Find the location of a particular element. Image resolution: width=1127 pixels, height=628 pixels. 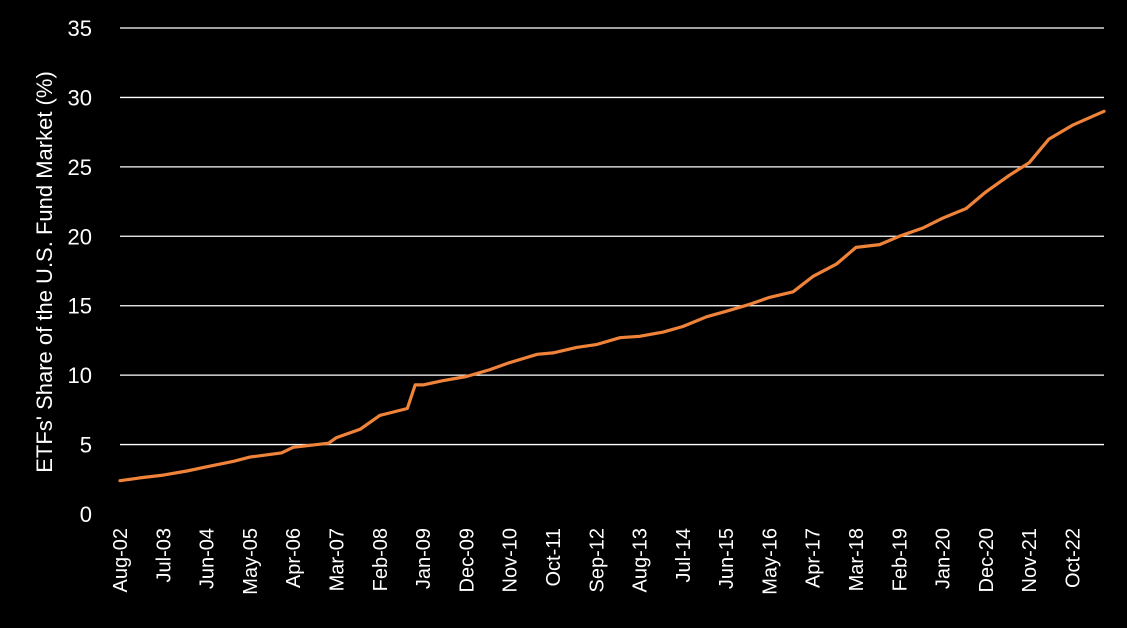

x-tick-label: Nov-10 is located at coordinates (511, 560).